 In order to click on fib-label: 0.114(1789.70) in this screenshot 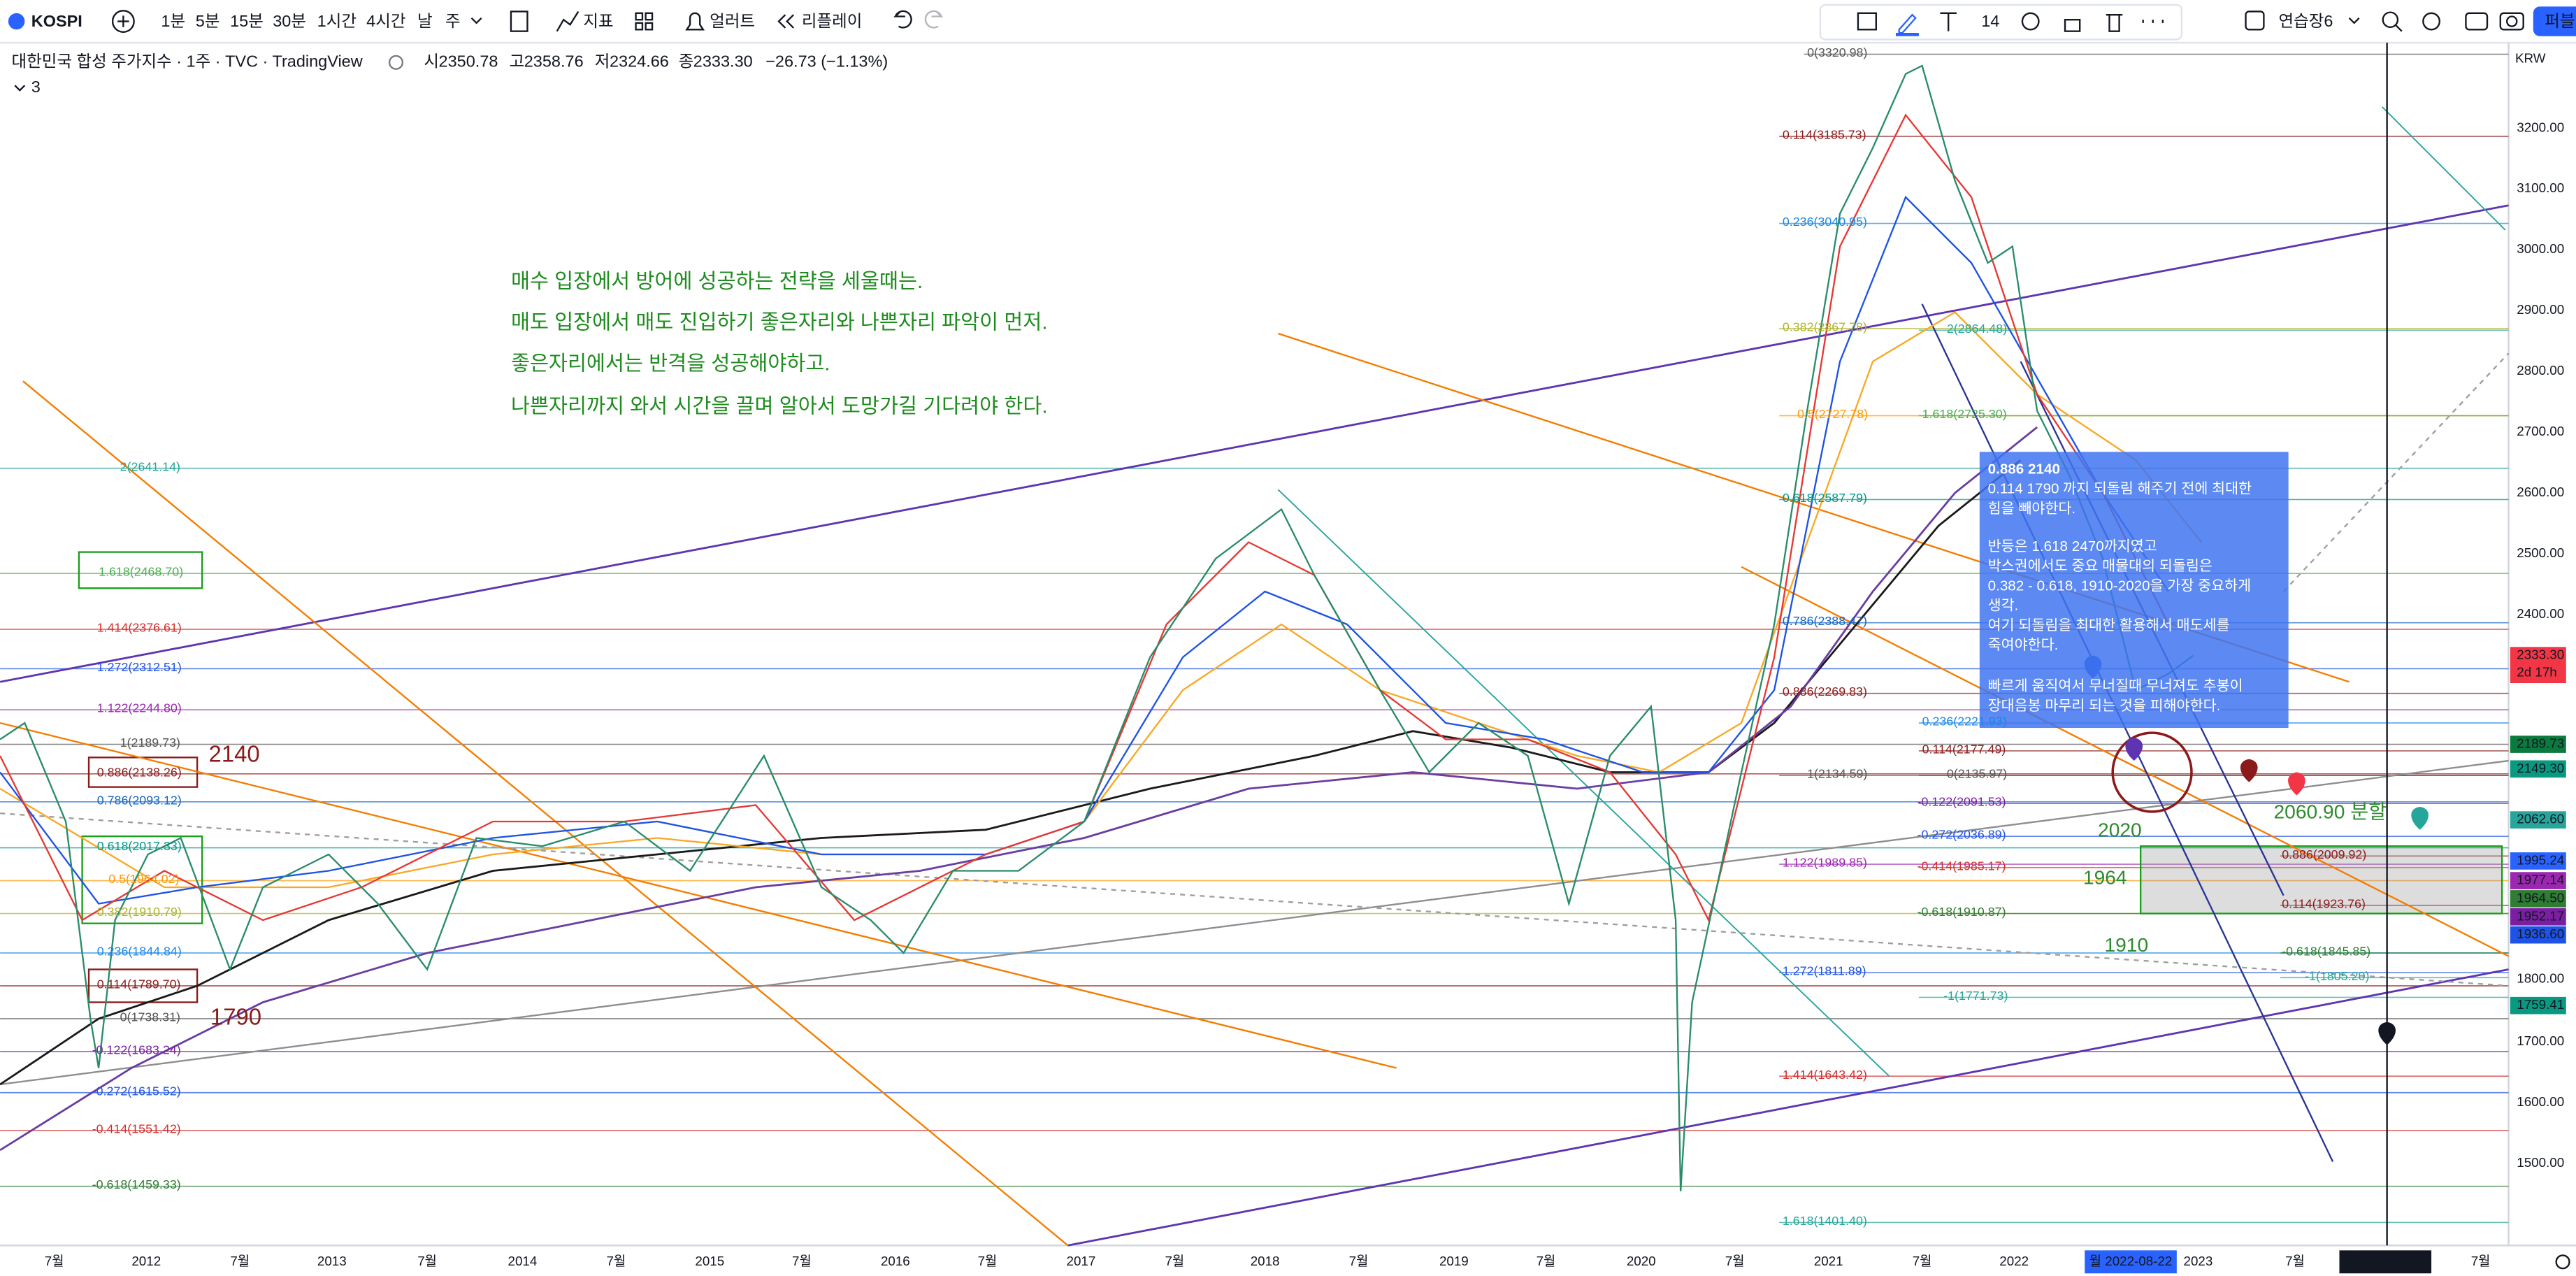, I will do `click(139, 984)`.